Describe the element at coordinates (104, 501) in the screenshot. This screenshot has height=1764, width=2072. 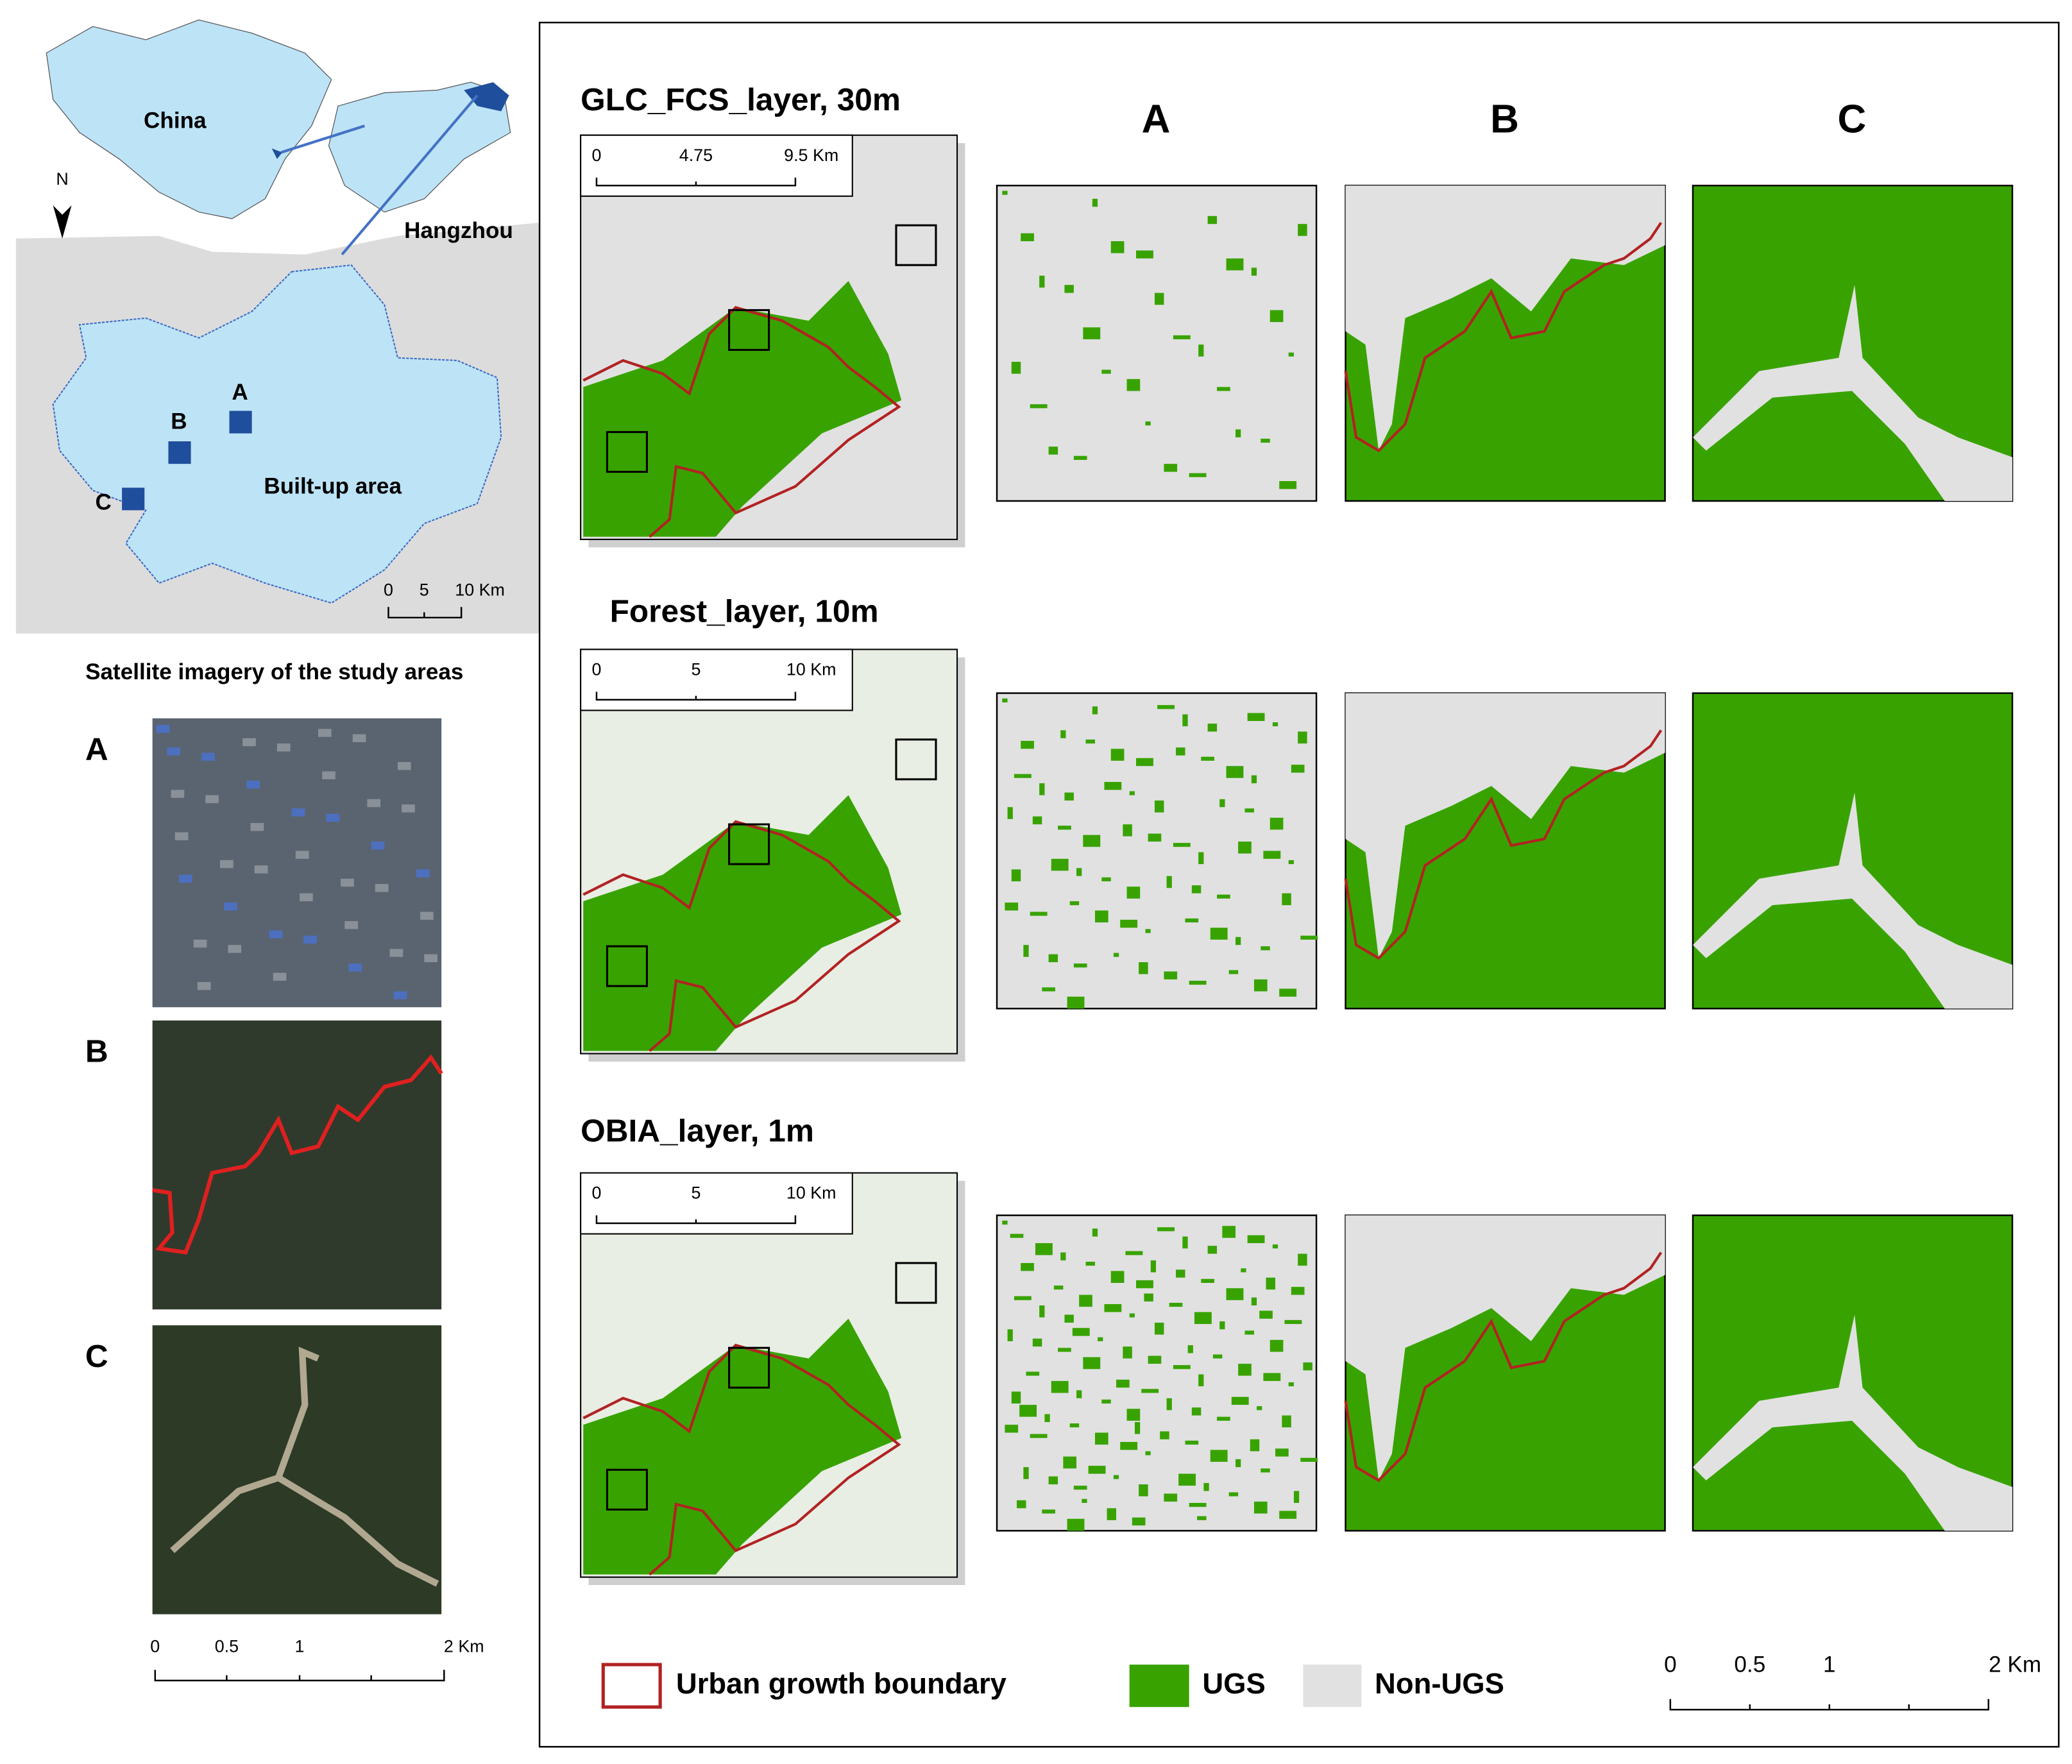
I see `site-label: C` at that location.